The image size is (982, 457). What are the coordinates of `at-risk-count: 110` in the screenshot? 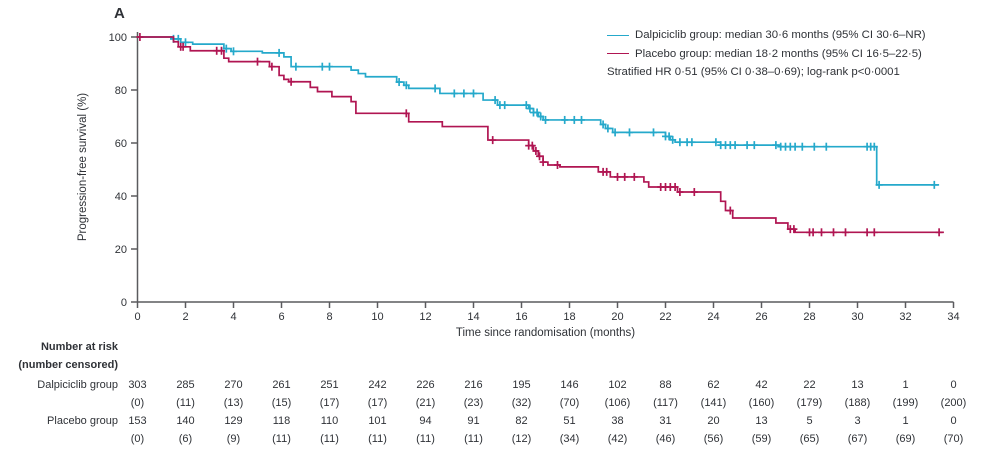 It's located at (329, 421).